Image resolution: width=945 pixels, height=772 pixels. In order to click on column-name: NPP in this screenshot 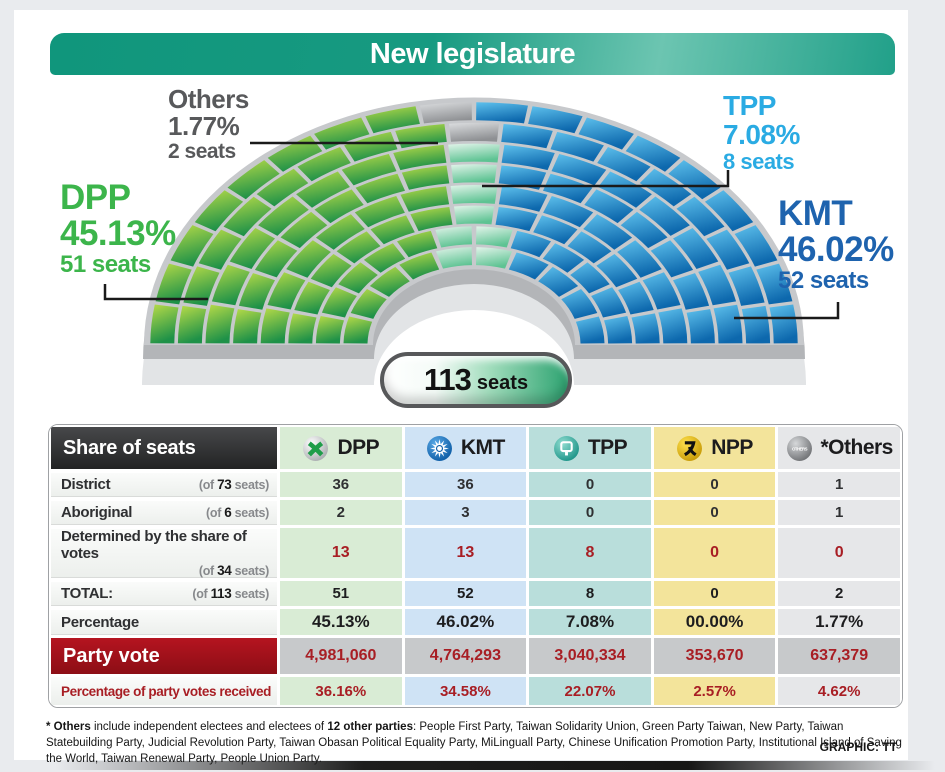, I will do `click(732, 447)`.